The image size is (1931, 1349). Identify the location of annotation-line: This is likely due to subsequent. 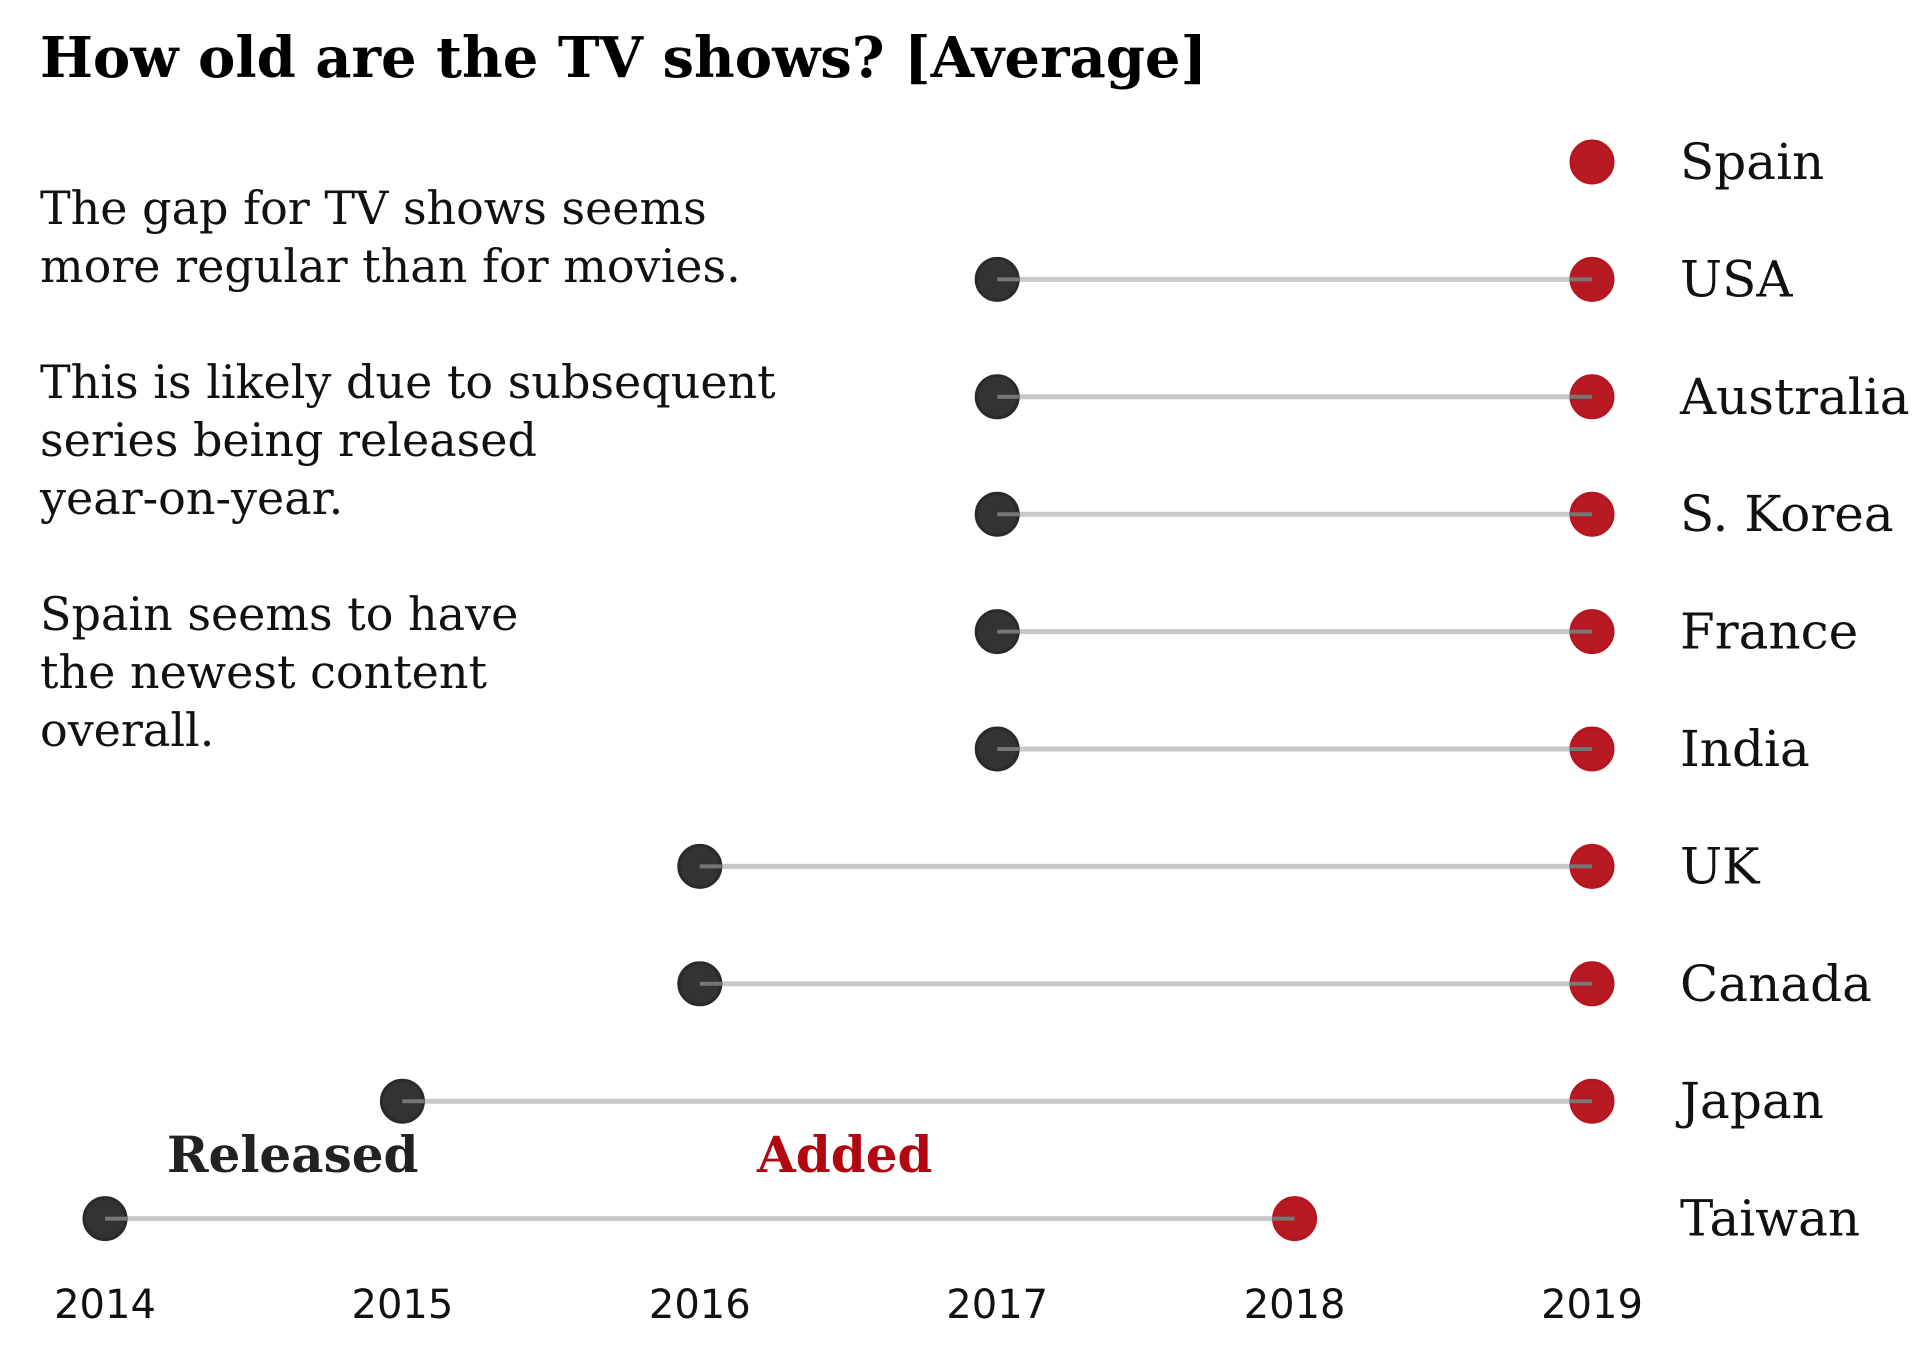
(408, 382).